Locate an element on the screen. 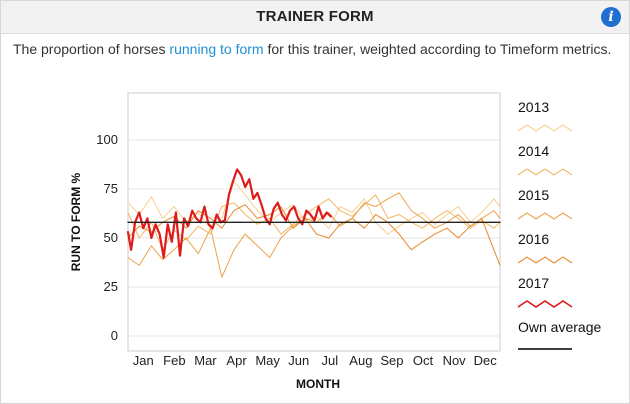 The image size is (630, 404). series-line-2014 is located at coordinates (314, 222).